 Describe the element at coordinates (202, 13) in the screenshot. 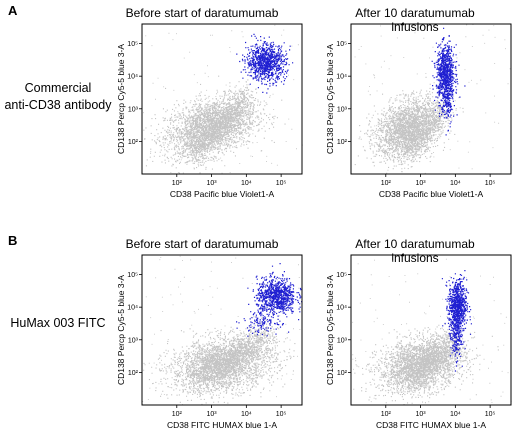

I see `plot-title-a1: Before start of daratumumab` at that location.